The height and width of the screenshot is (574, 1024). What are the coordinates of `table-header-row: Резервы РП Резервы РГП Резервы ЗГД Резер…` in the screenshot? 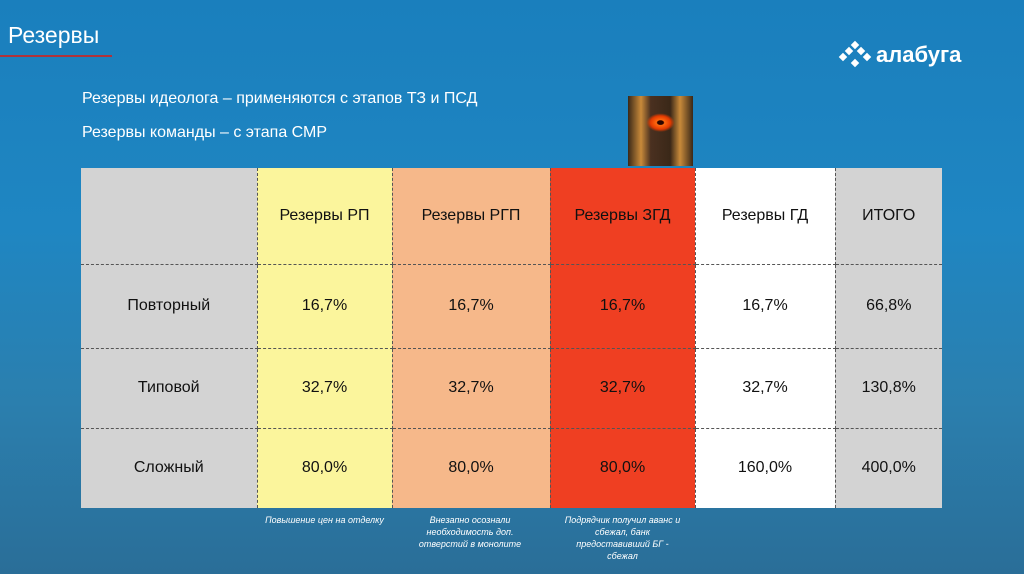 It's located at (511, 216).